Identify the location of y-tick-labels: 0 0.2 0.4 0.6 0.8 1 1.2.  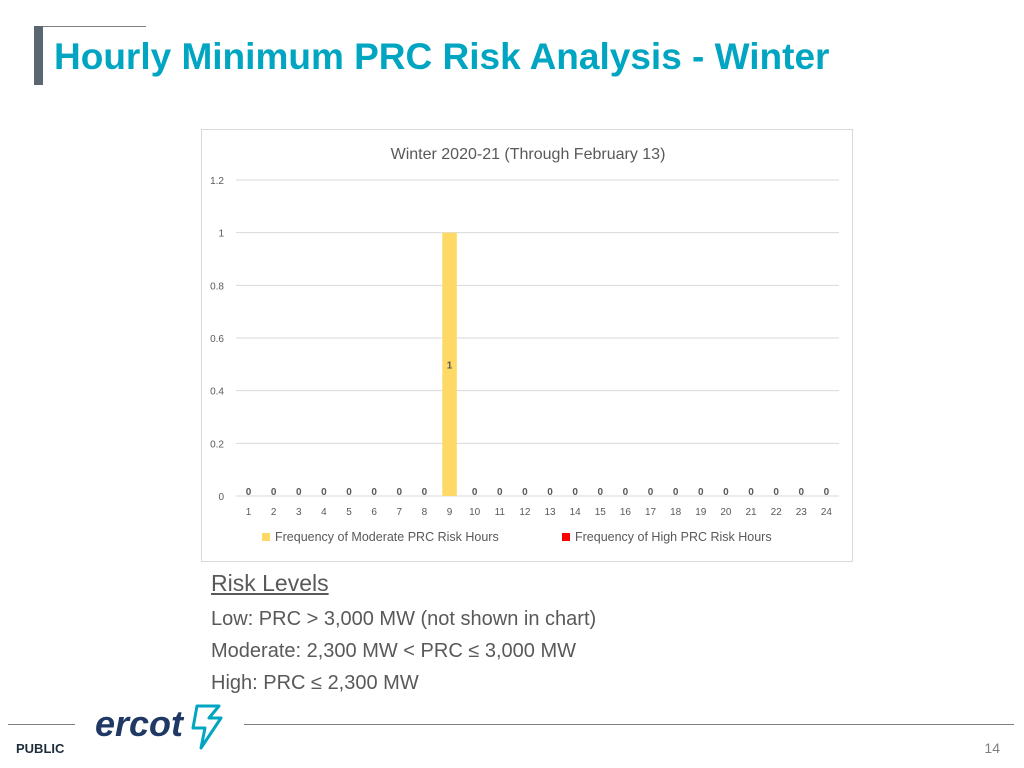
(217, 339).